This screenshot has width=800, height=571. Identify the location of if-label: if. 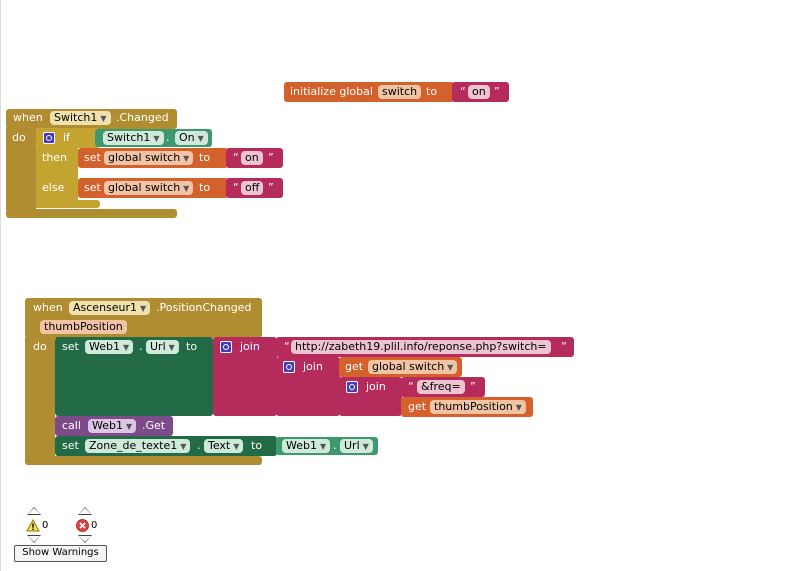
(66, 137).